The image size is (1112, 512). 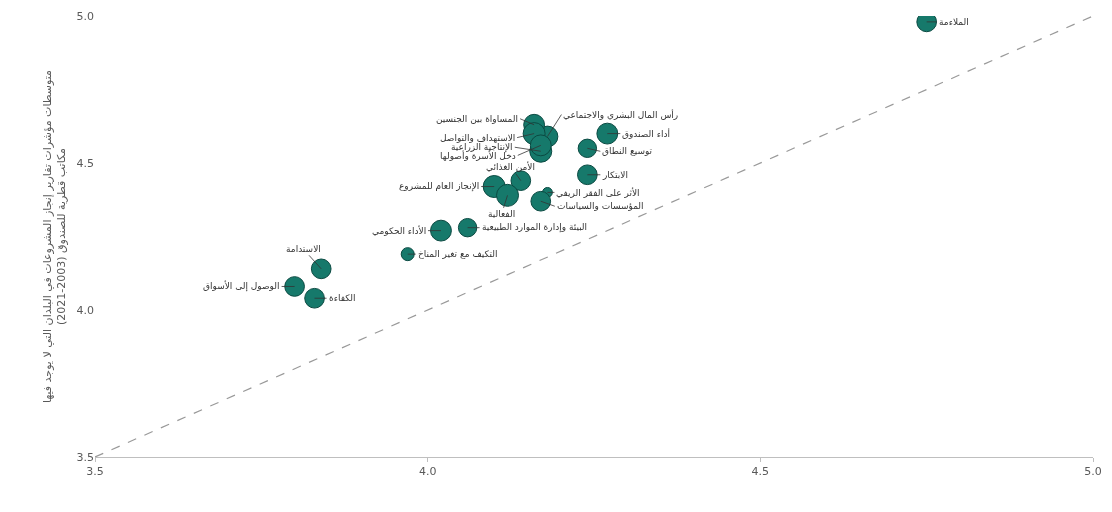 I want to click on y-axis-title: متوسطات مؤشرات تقارير إنجاز المشروعات في البلدان التي لا يوجد فيها مكاتب قطرية للصندوق (2003-2021), so click(x=54, y=236).